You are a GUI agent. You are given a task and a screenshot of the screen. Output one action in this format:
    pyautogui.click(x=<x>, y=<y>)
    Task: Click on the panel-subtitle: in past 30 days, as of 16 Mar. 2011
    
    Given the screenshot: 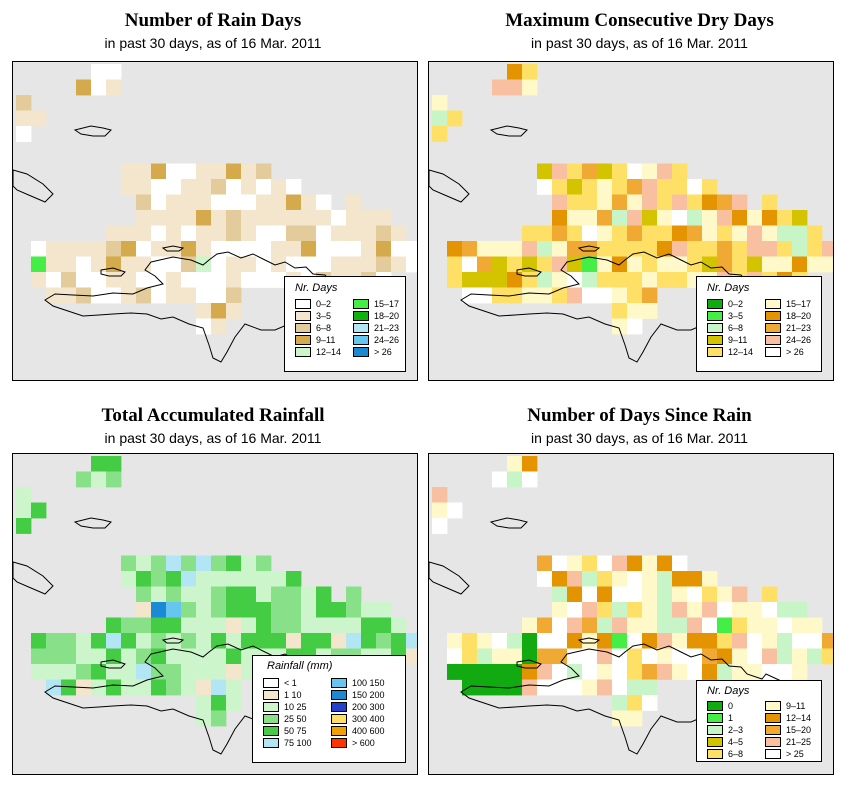 What is the action you would take?
    pyautogui.click(x=639, y=43)
    